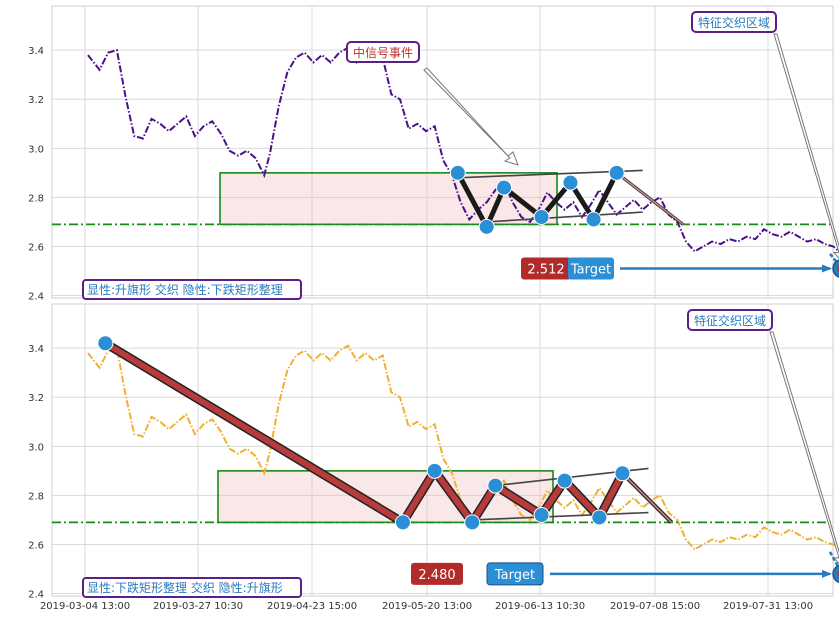  Describe the element at coordinates (85, 606) in the screenshot. I see `x-tick-label: 2019-03-04 13:00` at that location.